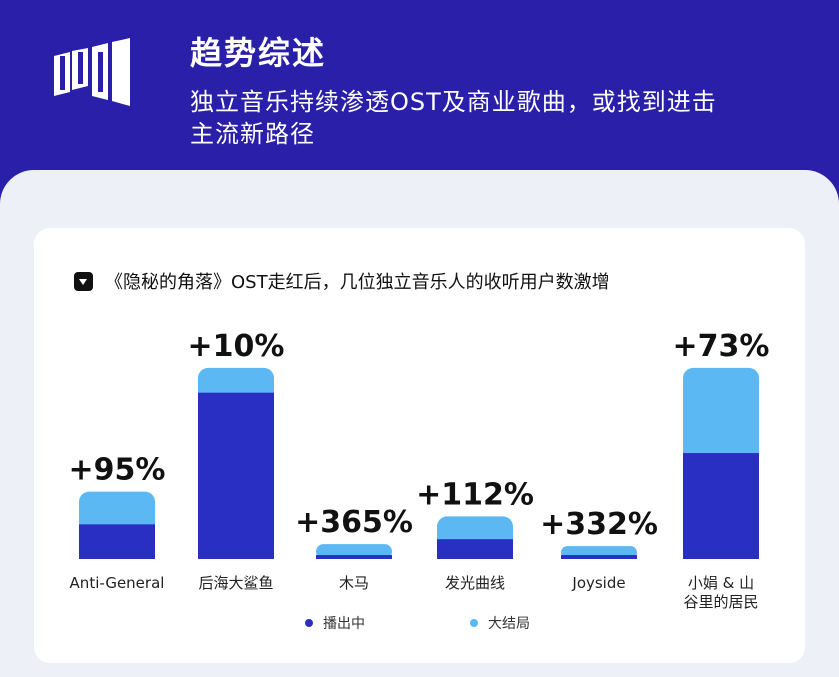 The width and height of the screenshot is (839, 677). I want to click on legend-label: 播出中, so click(344, 624).